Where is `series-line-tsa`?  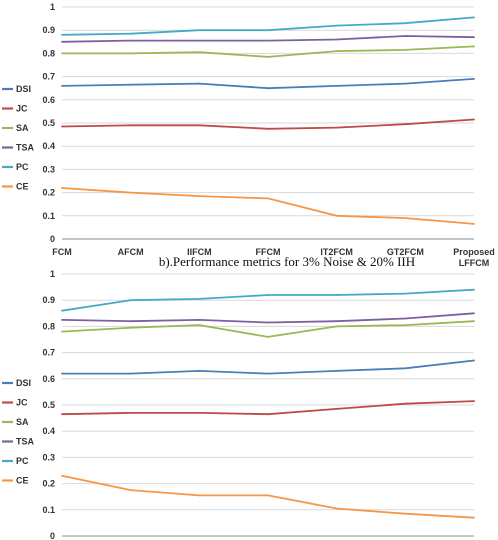
series-line-tsa is located at coordinates (268, 318).